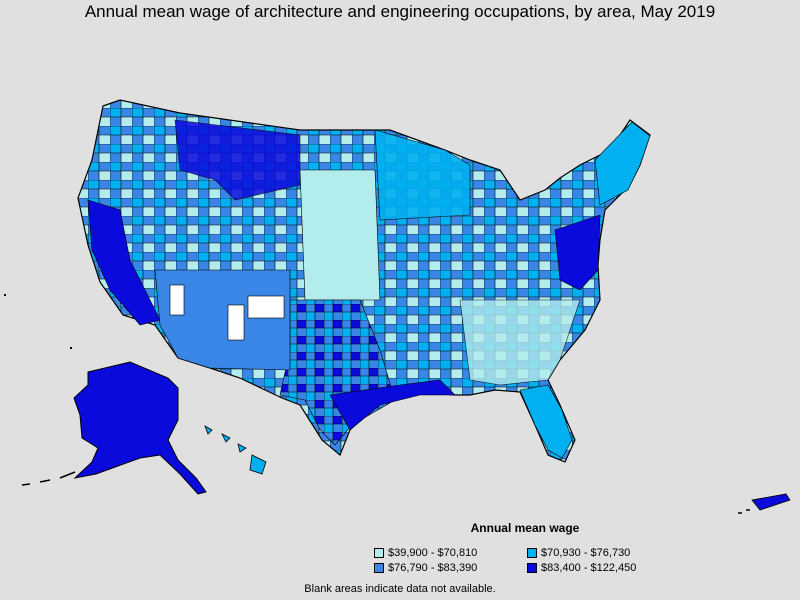 The image size is (800, 600). I want to click on legend-label-2: $70,930 - $76,730, so click(586, 553).